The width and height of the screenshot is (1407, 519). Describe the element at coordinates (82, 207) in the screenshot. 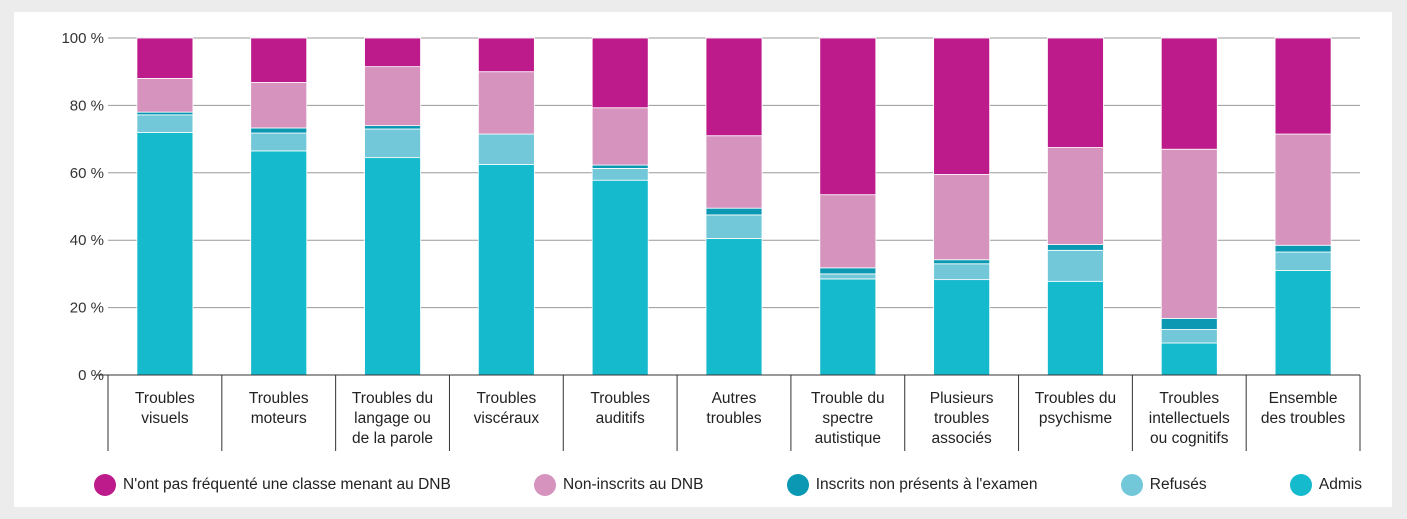

I see `y-tick-labels: 0 %20 %40 %60 %80 %100 %` at that location.